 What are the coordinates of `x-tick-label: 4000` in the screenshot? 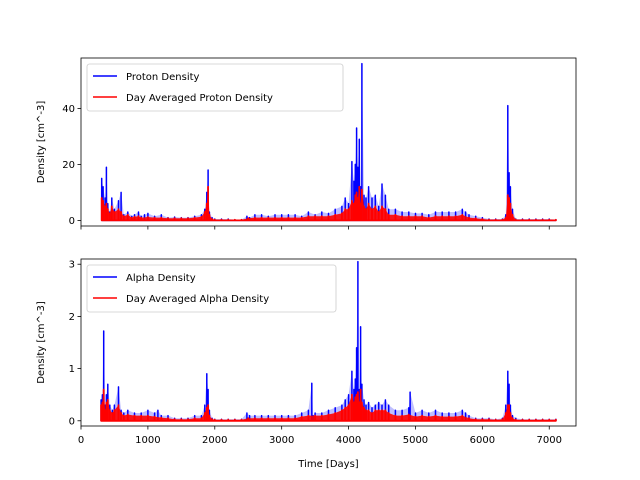 It's located at (348, 440).